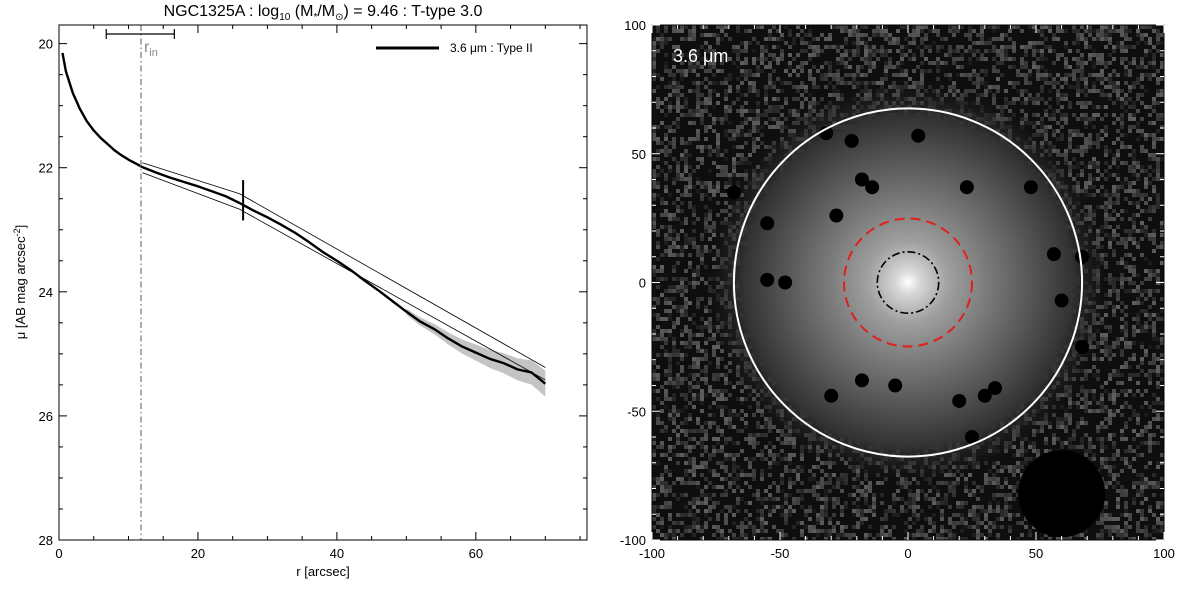  Describe the element at coordinates (46, 292) in the screenshot. I see `y-tick-label: 24` at that location.